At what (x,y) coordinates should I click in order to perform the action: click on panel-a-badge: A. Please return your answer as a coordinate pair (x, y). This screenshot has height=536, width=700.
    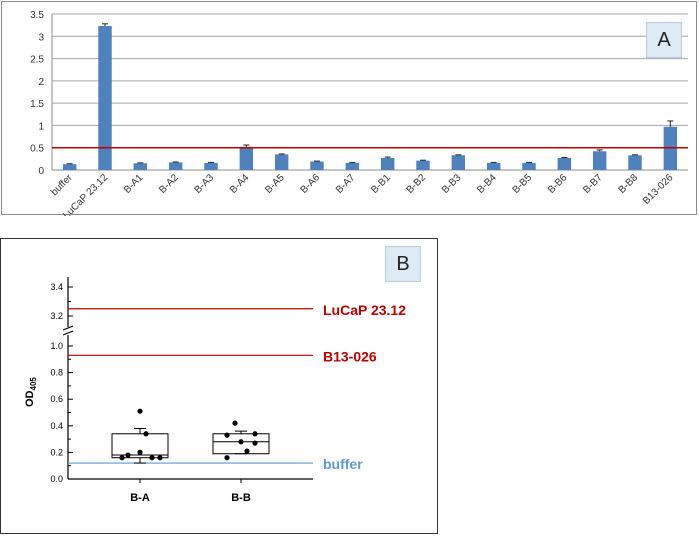
    Looking at the image, I should click on (664, 40).